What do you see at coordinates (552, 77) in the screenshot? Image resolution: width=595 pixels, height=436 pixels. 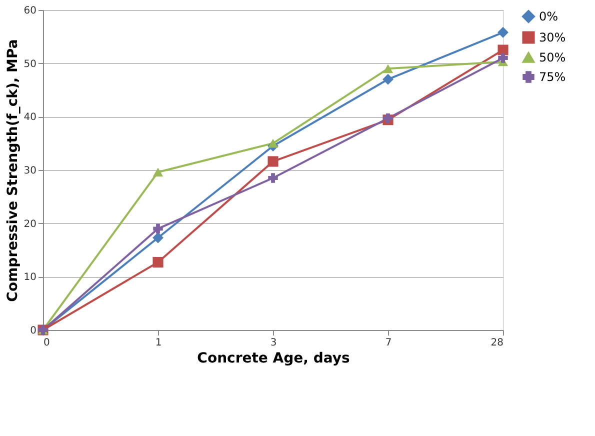 I see `legend-label: 75%` at bounding box center [552, 77].